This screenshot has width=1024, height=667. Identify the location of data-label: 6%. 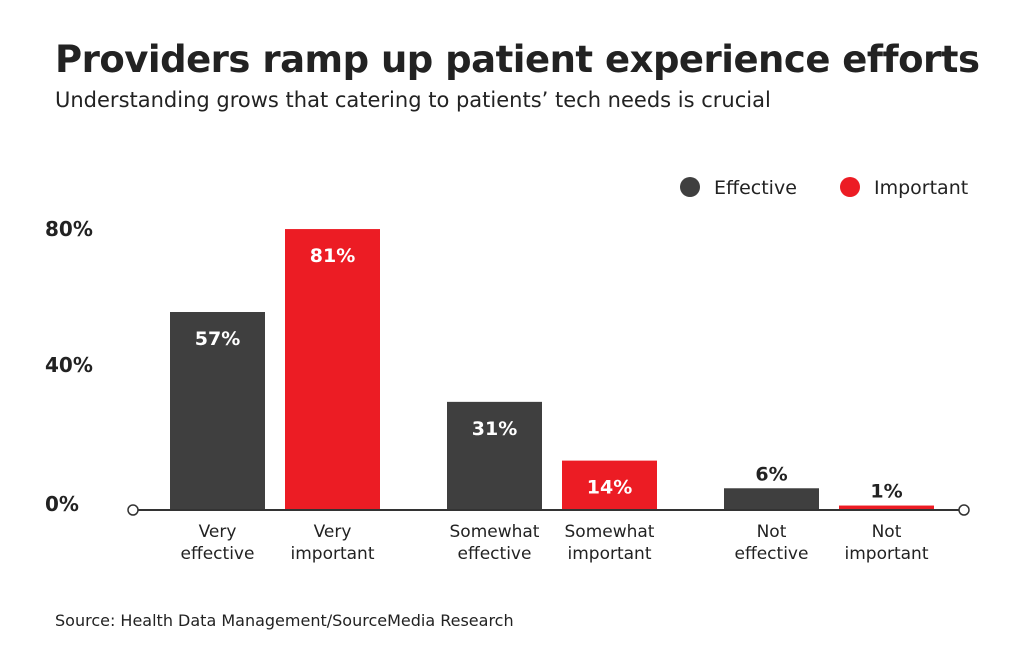
(771, 474).